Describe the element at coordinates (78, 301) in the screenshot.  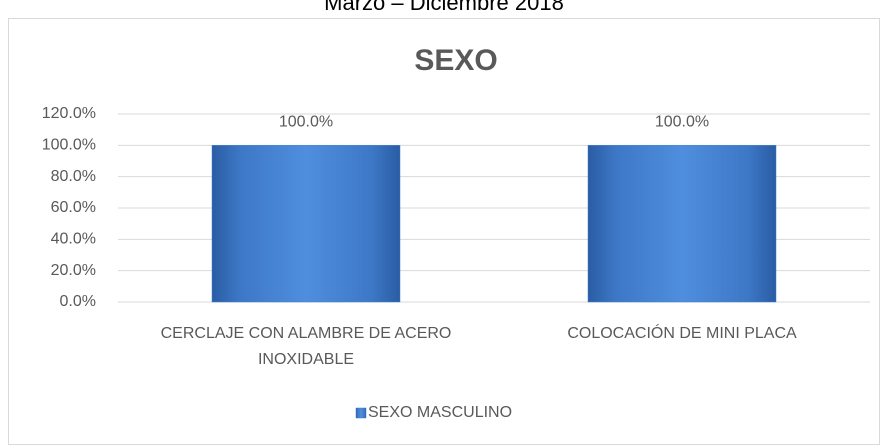
I see `y-tick-label: 0.0%` at that location.